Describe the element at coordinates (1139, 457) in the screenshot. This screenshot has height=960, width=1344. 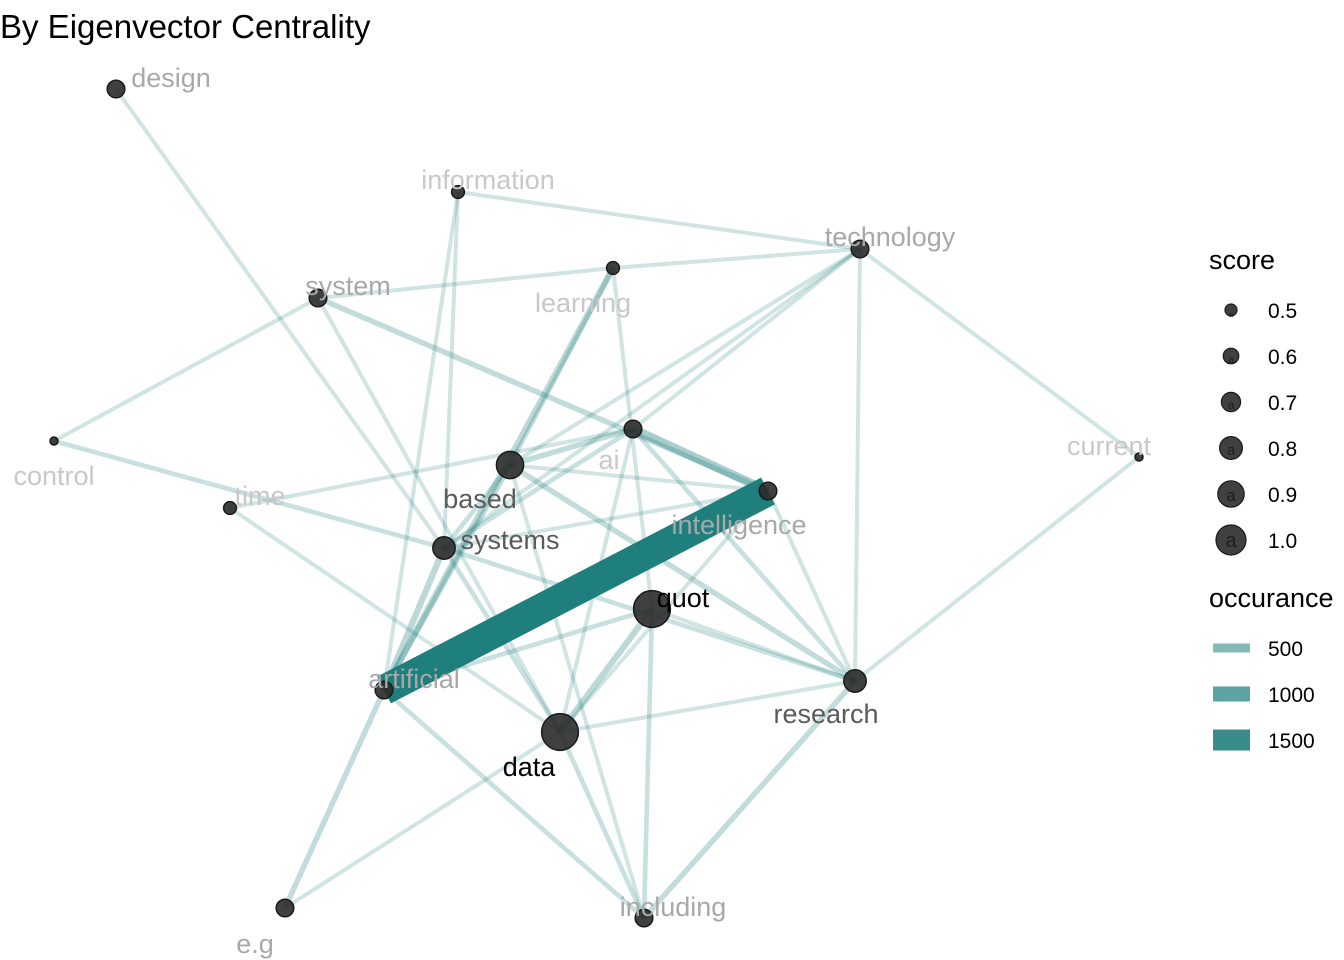
I see `node-current` at that location.